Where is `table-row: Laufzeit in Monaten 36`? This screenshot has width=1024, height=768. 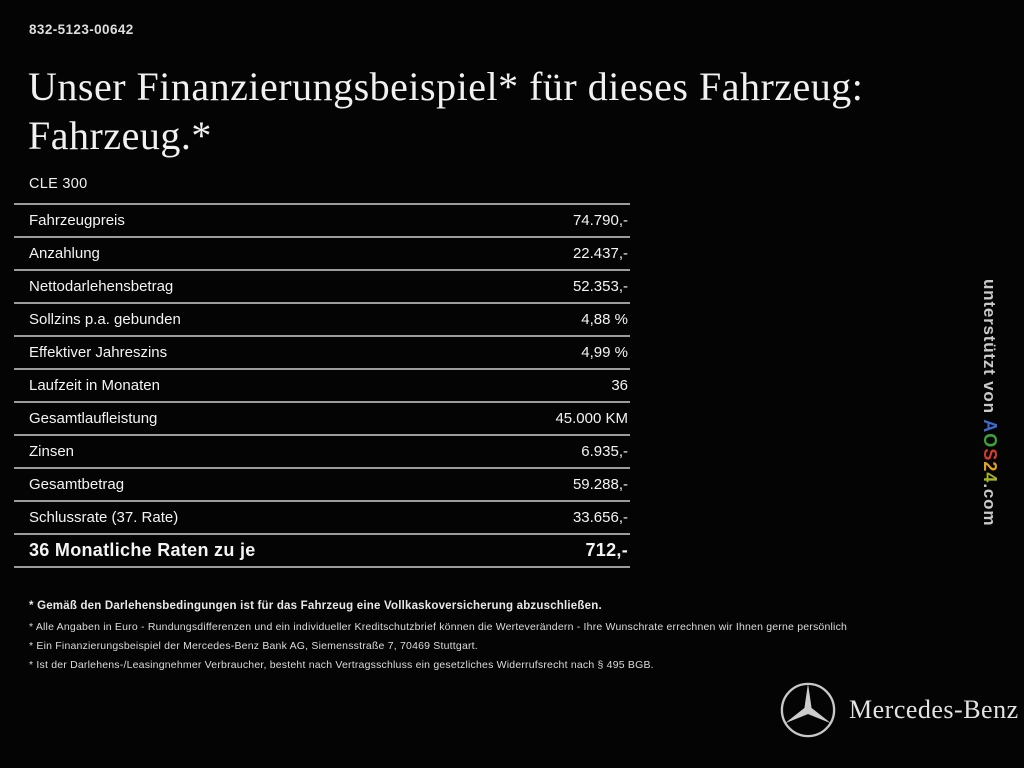
table-row: Laufzeit in Monaten 36 is located at coordinates (322, 386).